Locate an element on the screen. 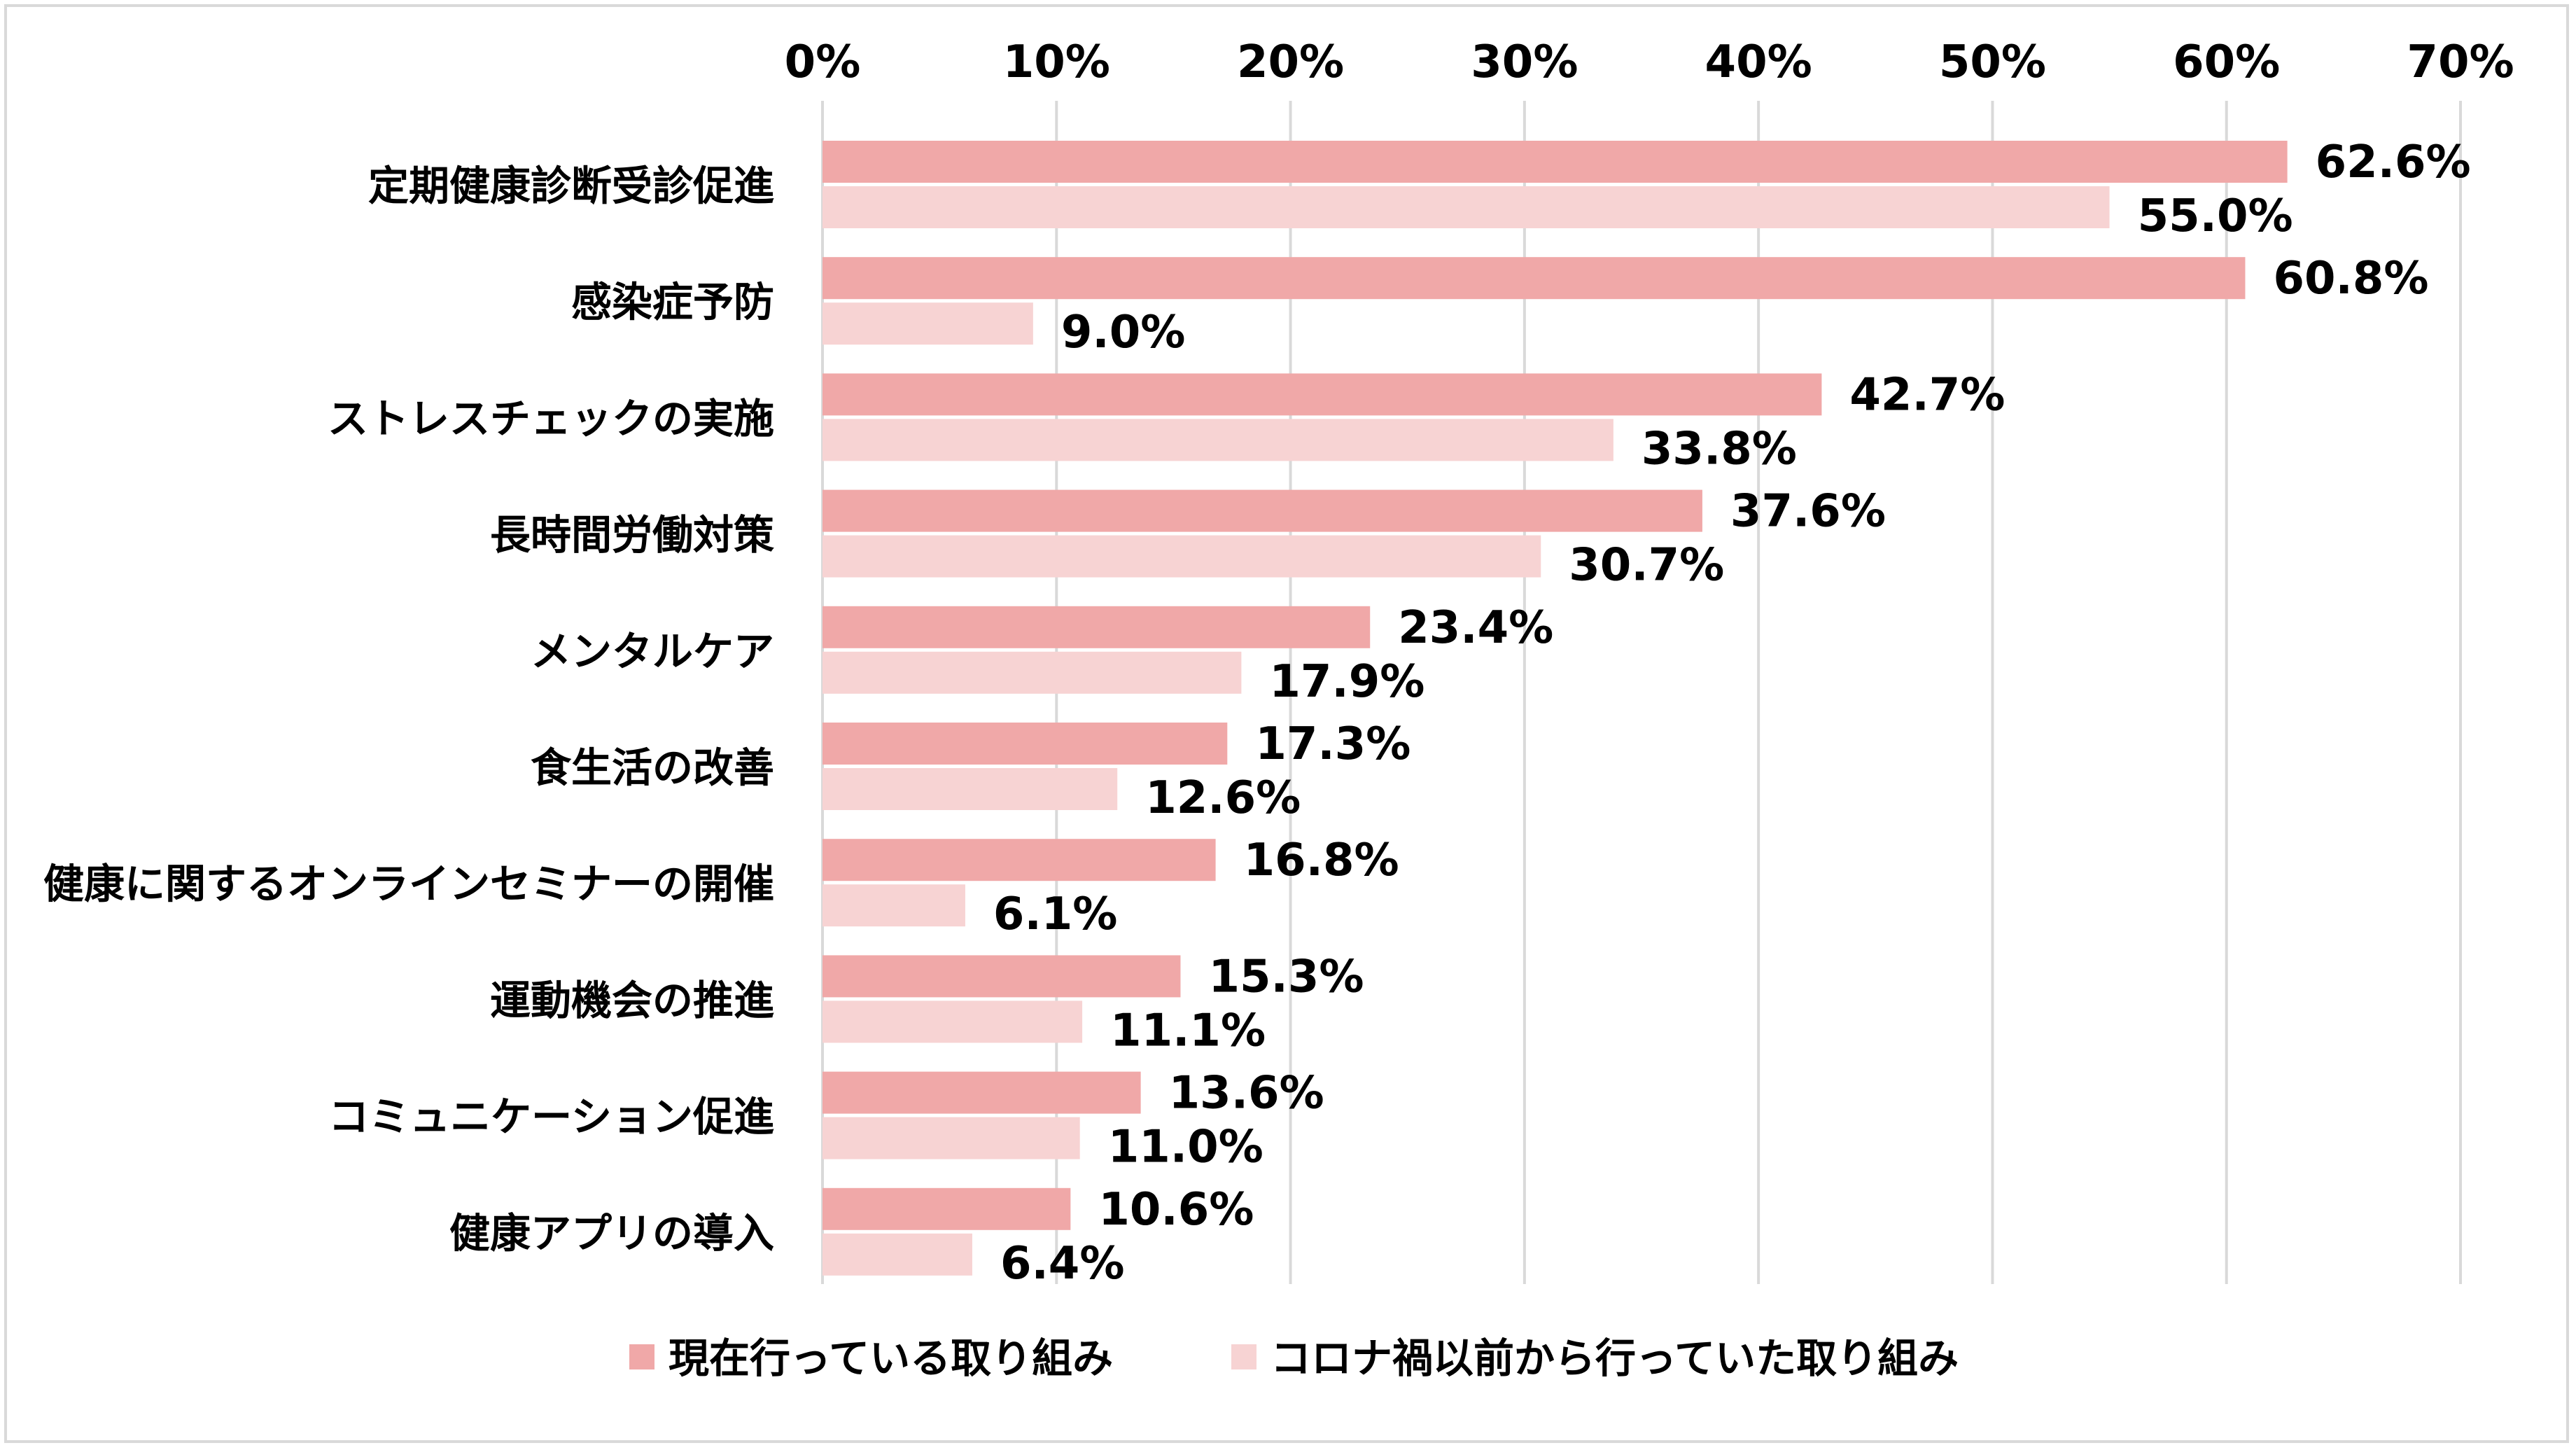  category-label: 運動機会の推進 is located at coordinates (632, 1000).